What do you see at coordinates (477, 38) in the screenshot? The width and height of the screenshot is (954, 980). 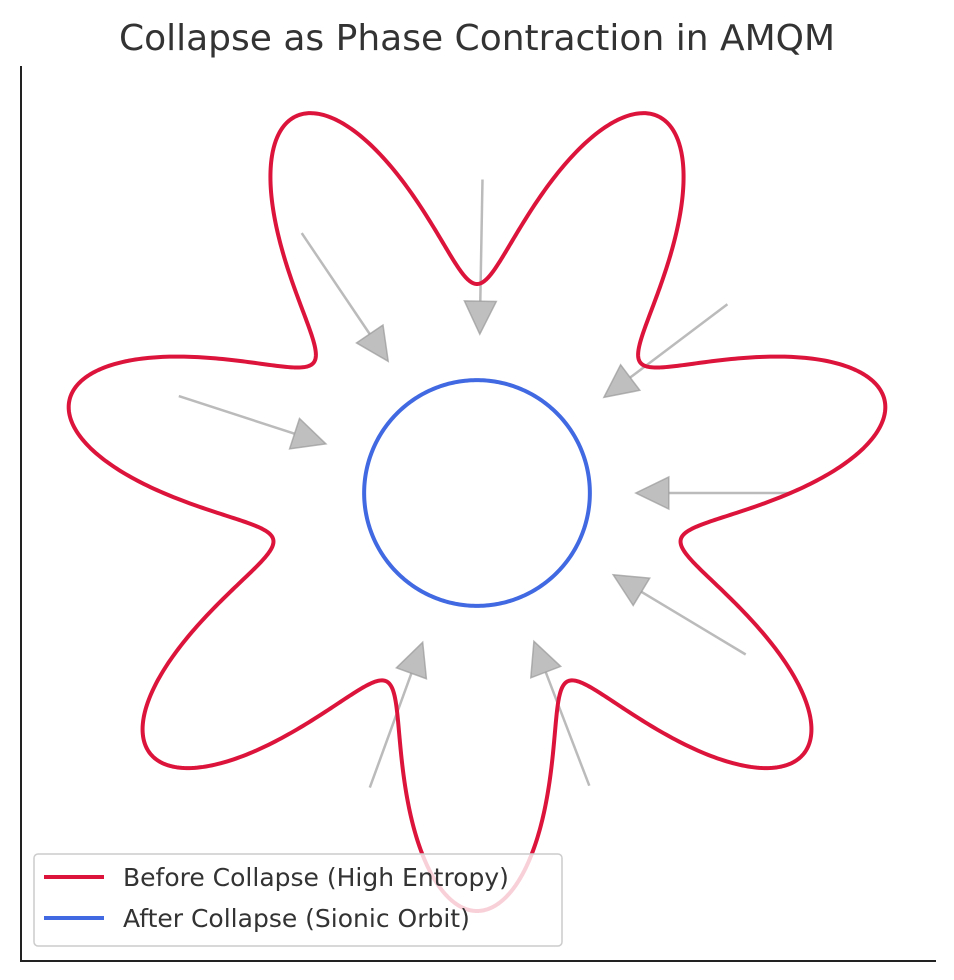 I see `chart-title: Collapse as Phase Contraction in AMQM` at bounding box center [477, 38].